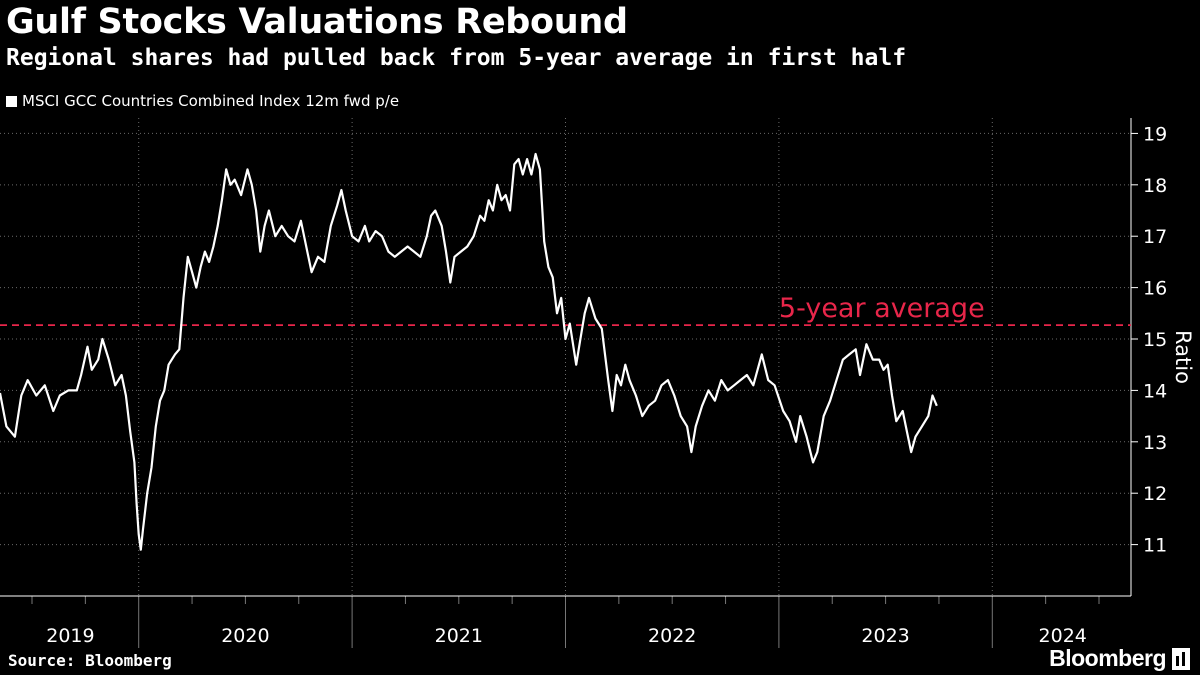 The width and height of the screenshot is (1200, 675). What do you see at coordinates (1155, 391) in the screenshot?
I see `y-tick-label: 14` at bounding box center [1155, 391].